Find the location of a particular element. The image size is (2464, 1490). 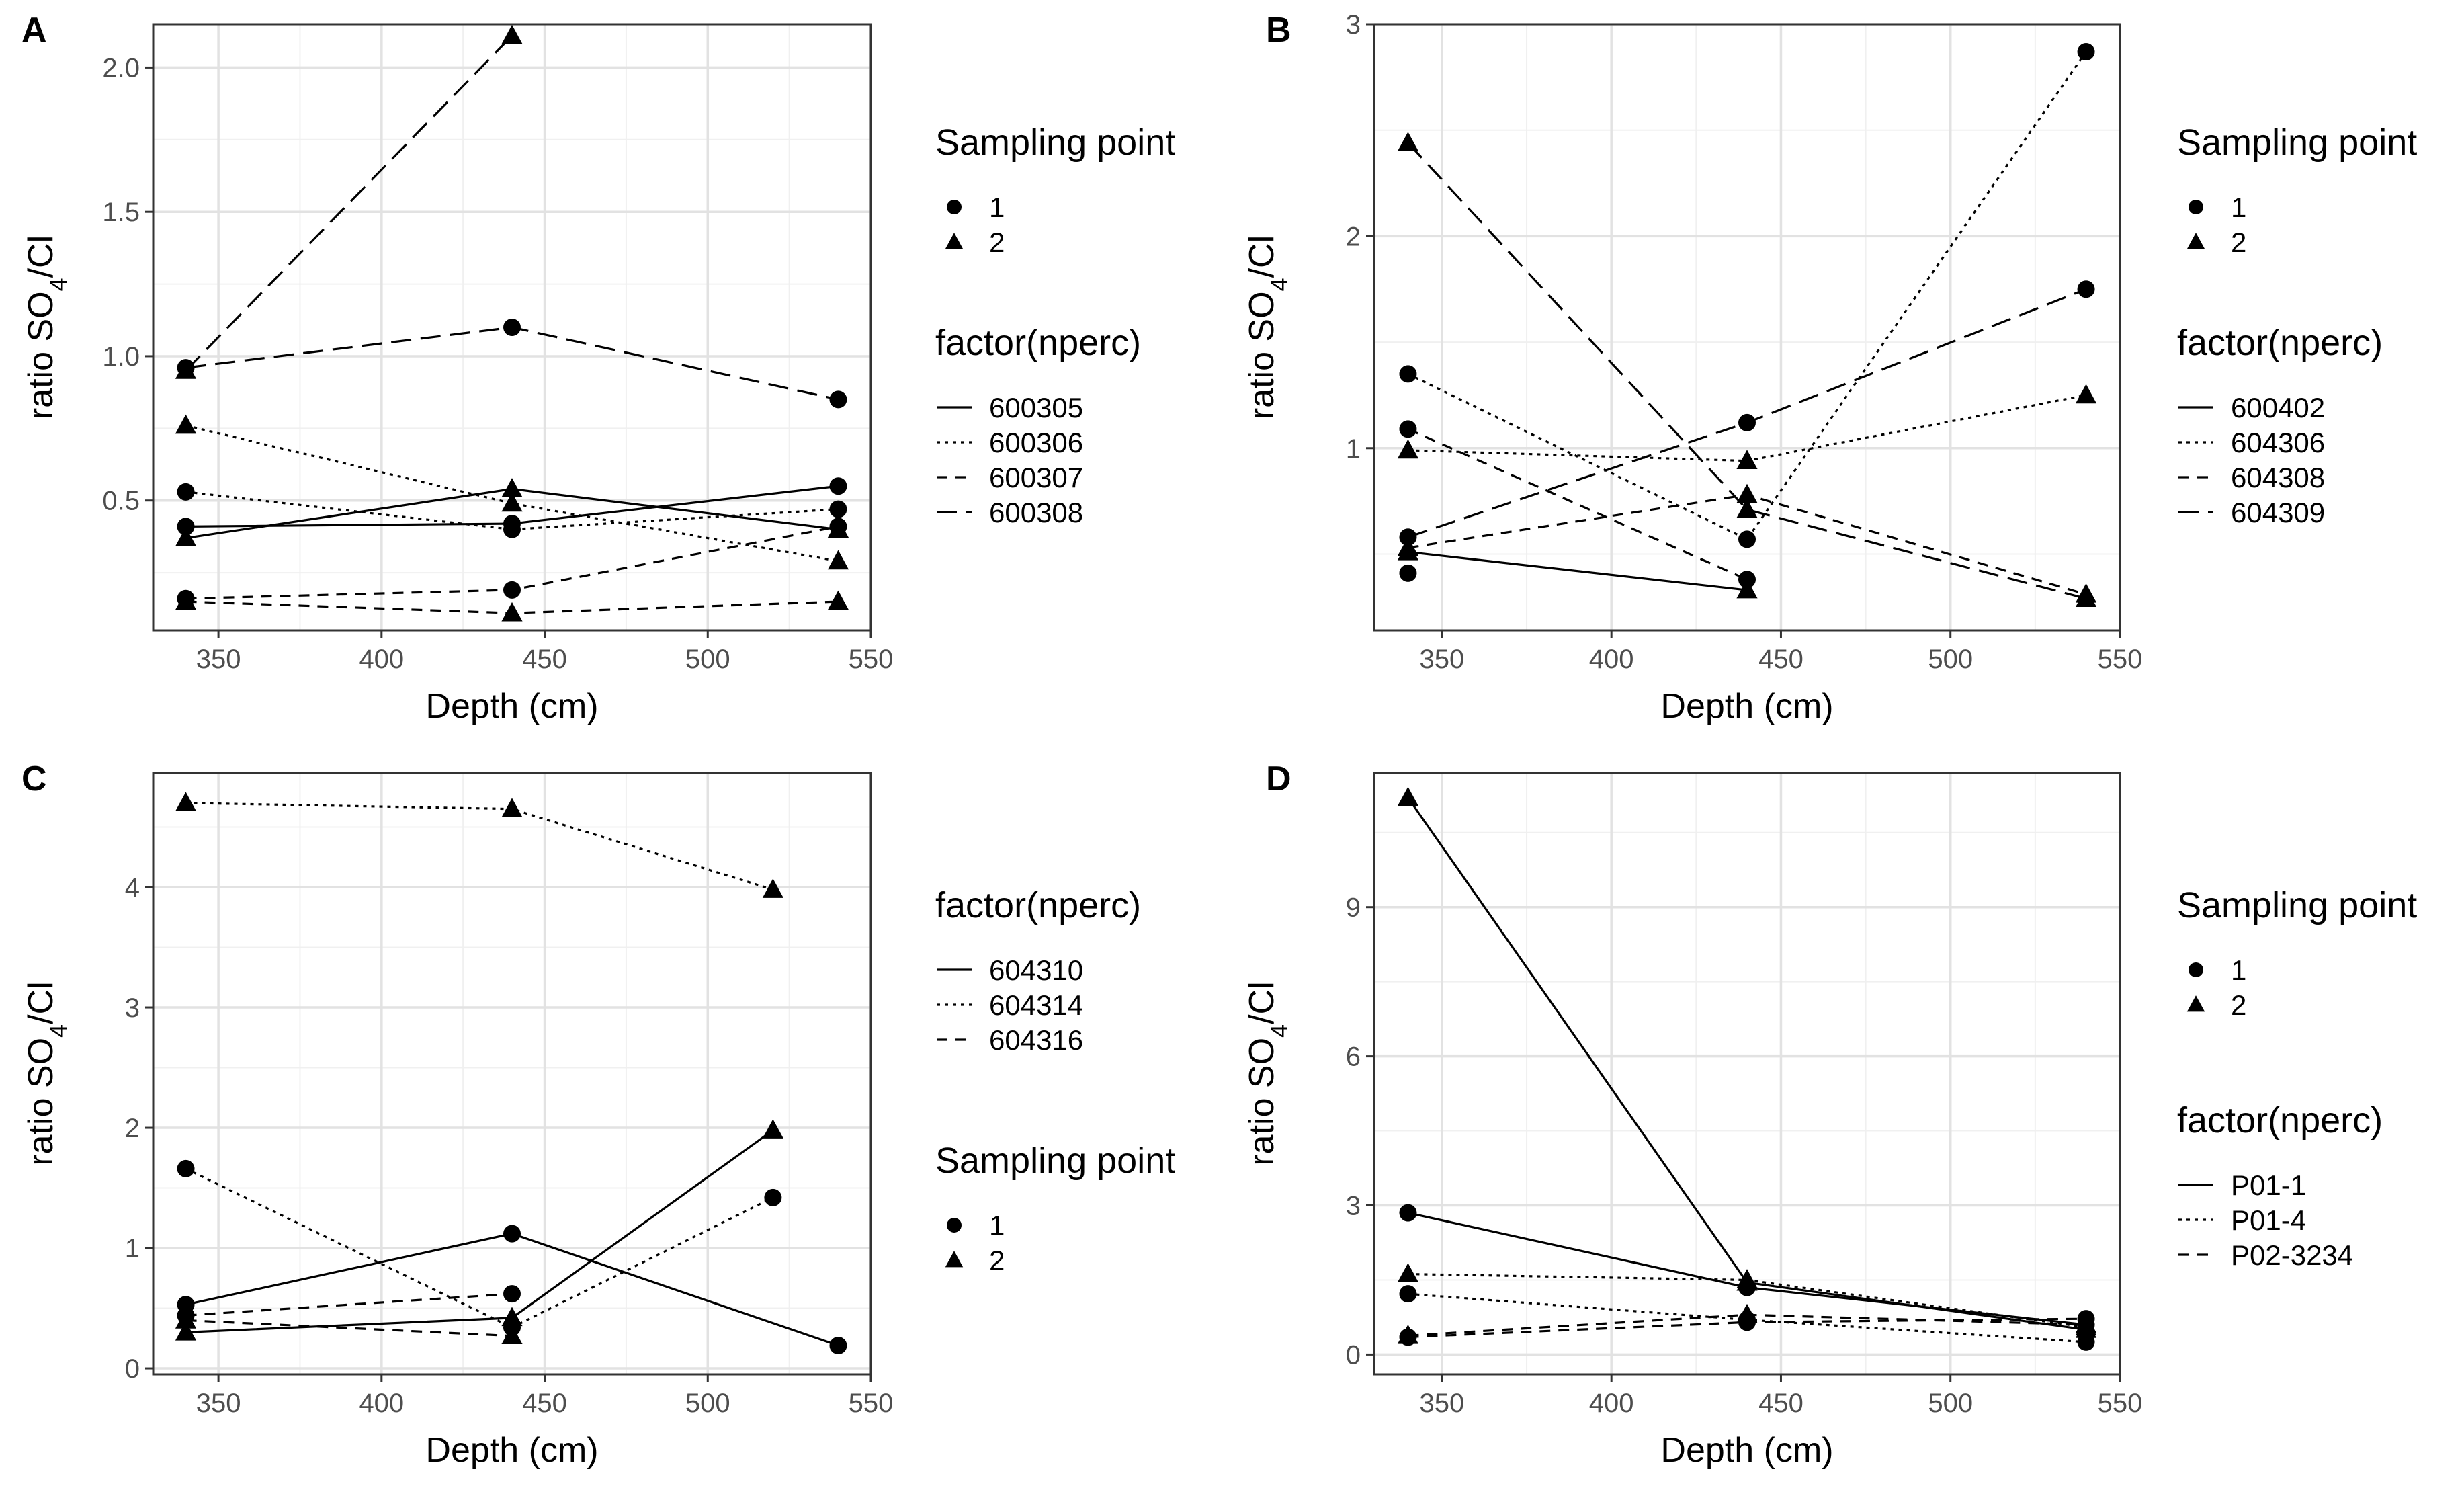

legend-label: P01-4 is located at coordinates (2268, 1220).